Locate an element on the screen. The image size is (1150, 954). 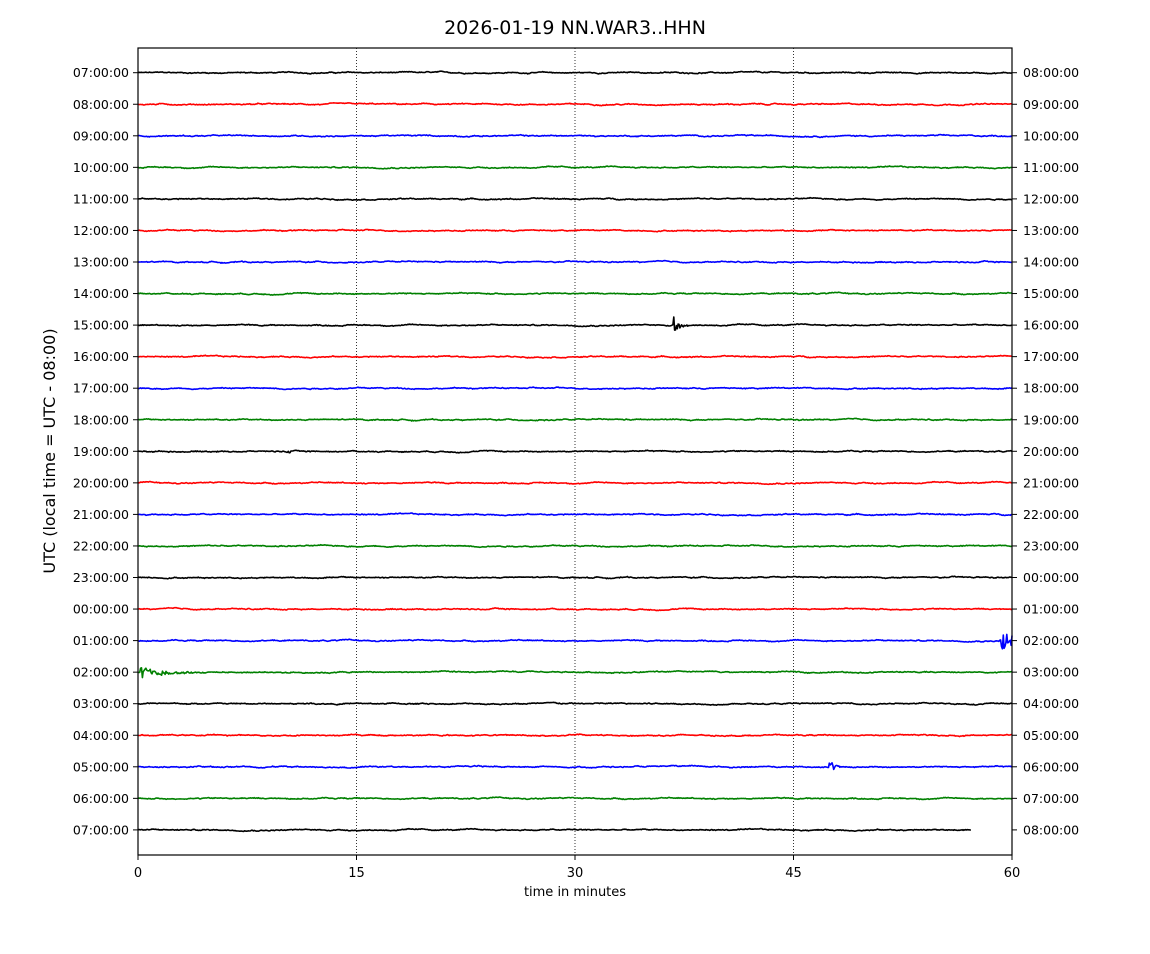
left-time-label: 05:00:00 is located at coordinates (101, 766).